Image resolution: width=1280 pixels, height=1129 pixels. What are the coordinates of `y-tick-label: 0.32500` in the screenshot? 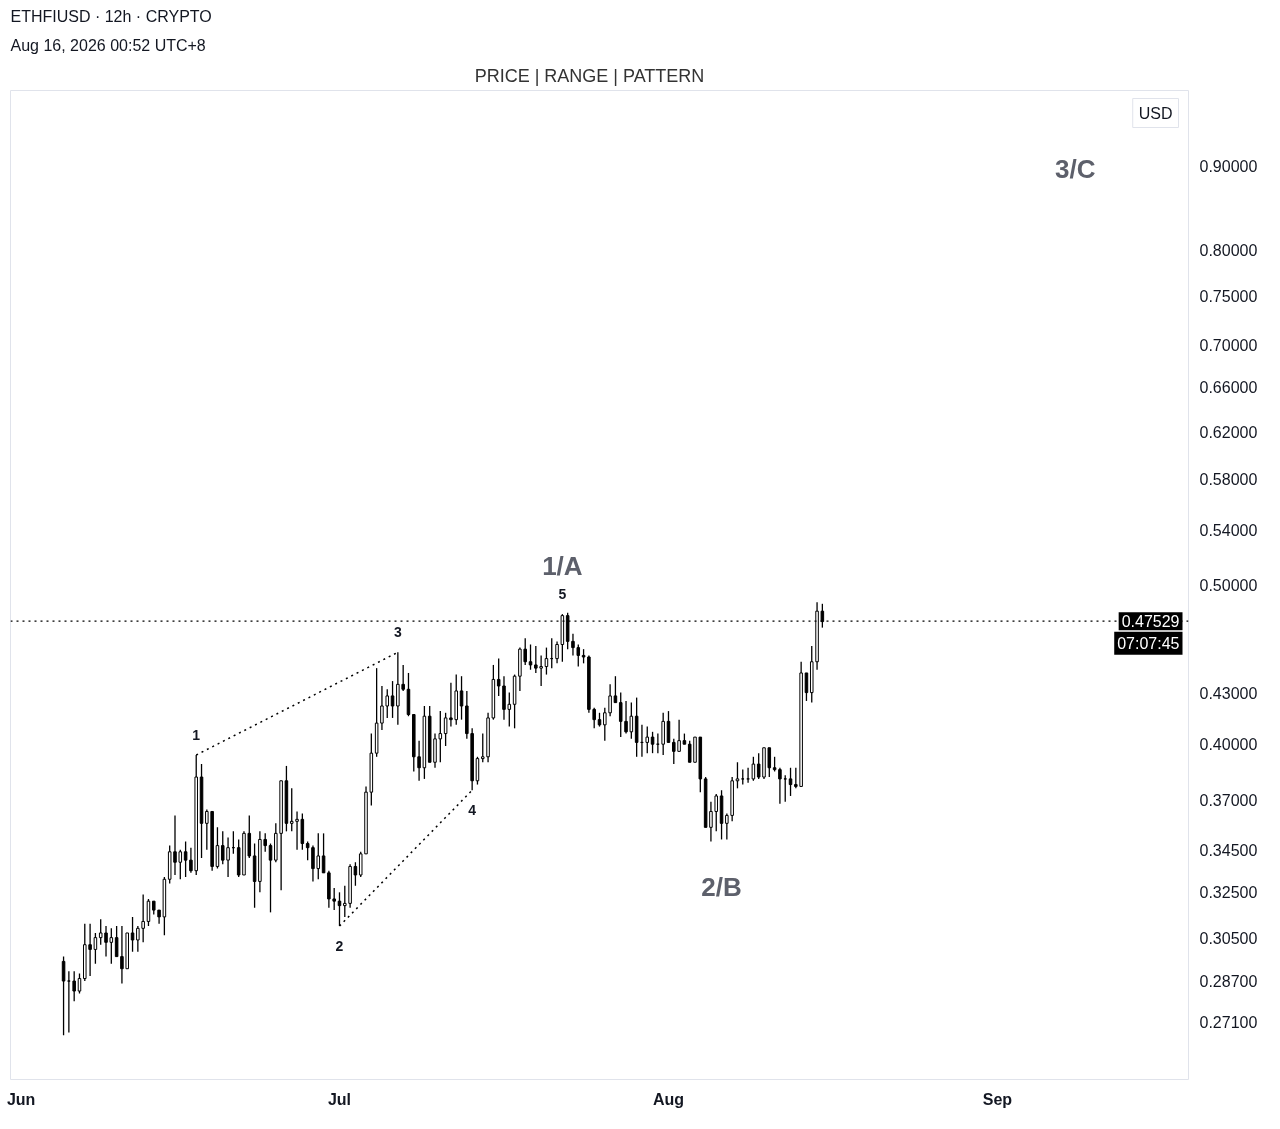 It's located at (1228, 893).